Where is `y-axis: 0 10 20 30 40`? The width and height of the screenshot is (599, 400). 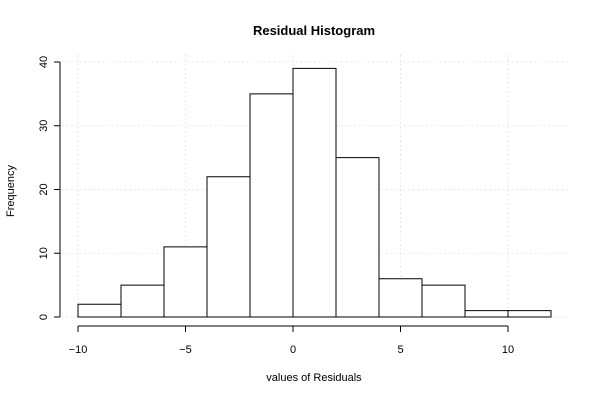 y-axis: 0 10 20 30 40 is located at coordinates (49, 188).